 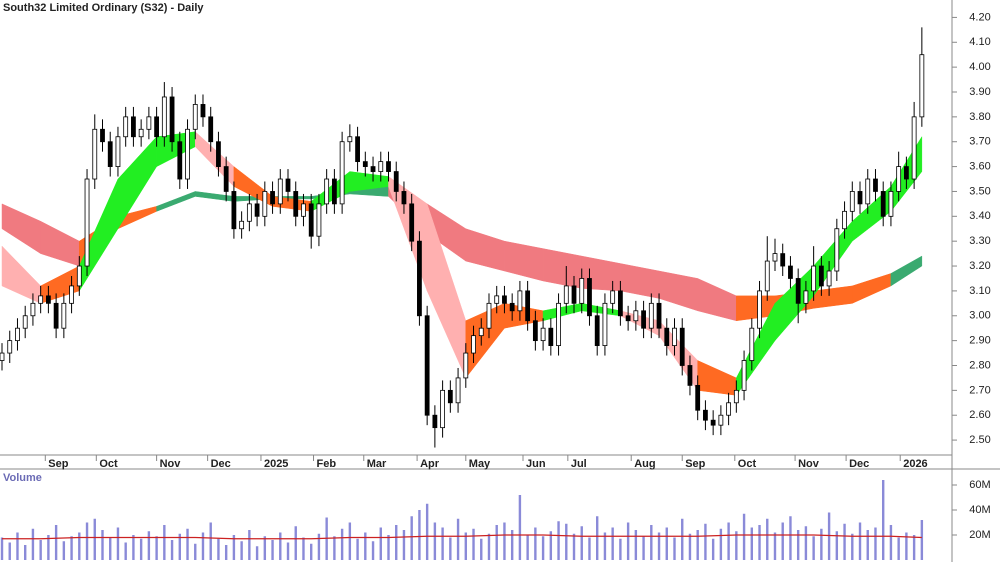 I want to click on x-tick-label: Apr, so click(x=430, y=464).